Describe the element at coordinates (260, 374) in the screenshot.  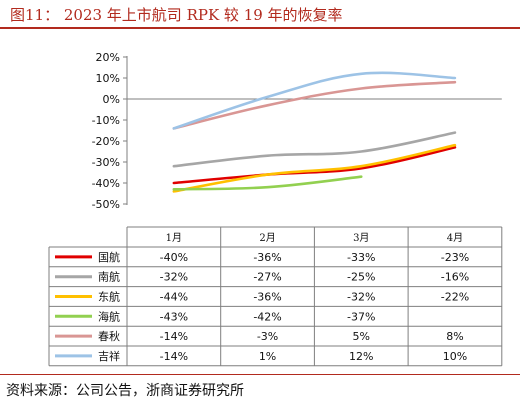
I see `footer-rule` at that location.